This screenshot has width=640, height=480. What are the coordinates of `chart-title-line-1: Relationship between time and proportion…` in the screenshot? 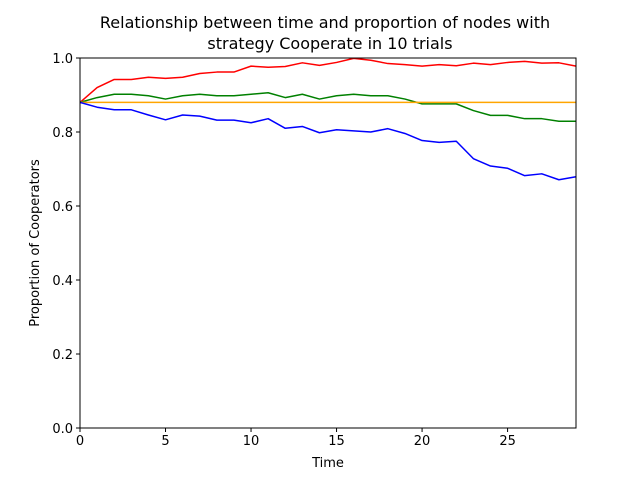 It's located at (325, 22).